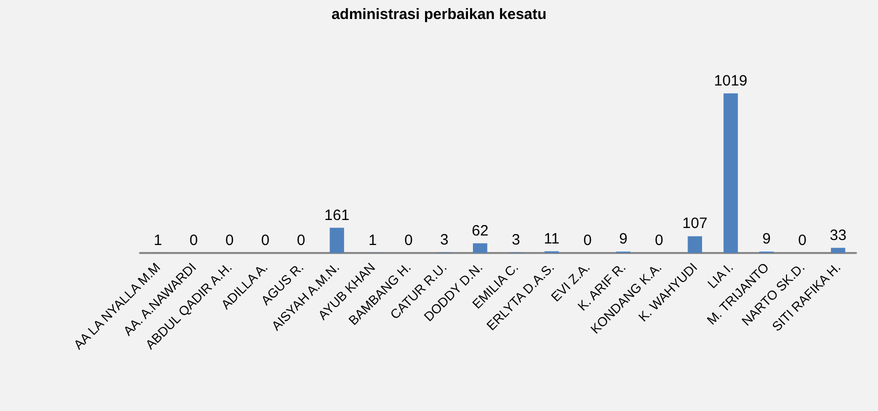 This screenshot has width=878, height=411. Describe the element at coordinates (552, 239) in the screenshot. I see `data-label: 11` at that location.